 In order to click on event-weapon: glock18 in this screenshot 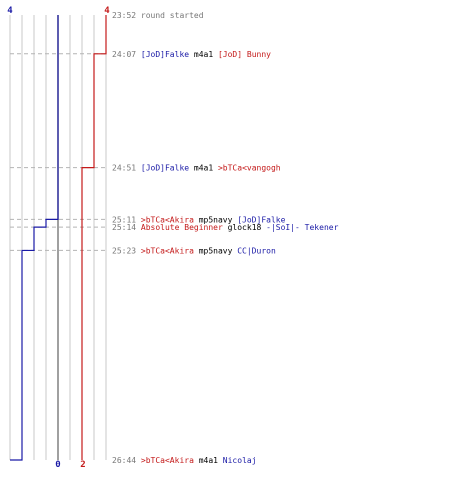, I will do `click(247, 227)`.